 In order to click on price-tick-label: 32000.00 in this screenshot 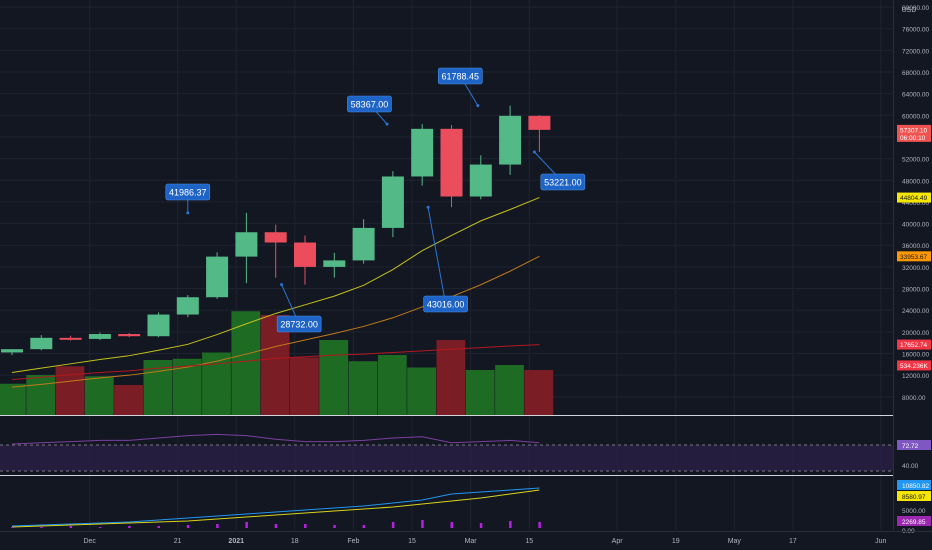, I will do `click(915, 268)`.